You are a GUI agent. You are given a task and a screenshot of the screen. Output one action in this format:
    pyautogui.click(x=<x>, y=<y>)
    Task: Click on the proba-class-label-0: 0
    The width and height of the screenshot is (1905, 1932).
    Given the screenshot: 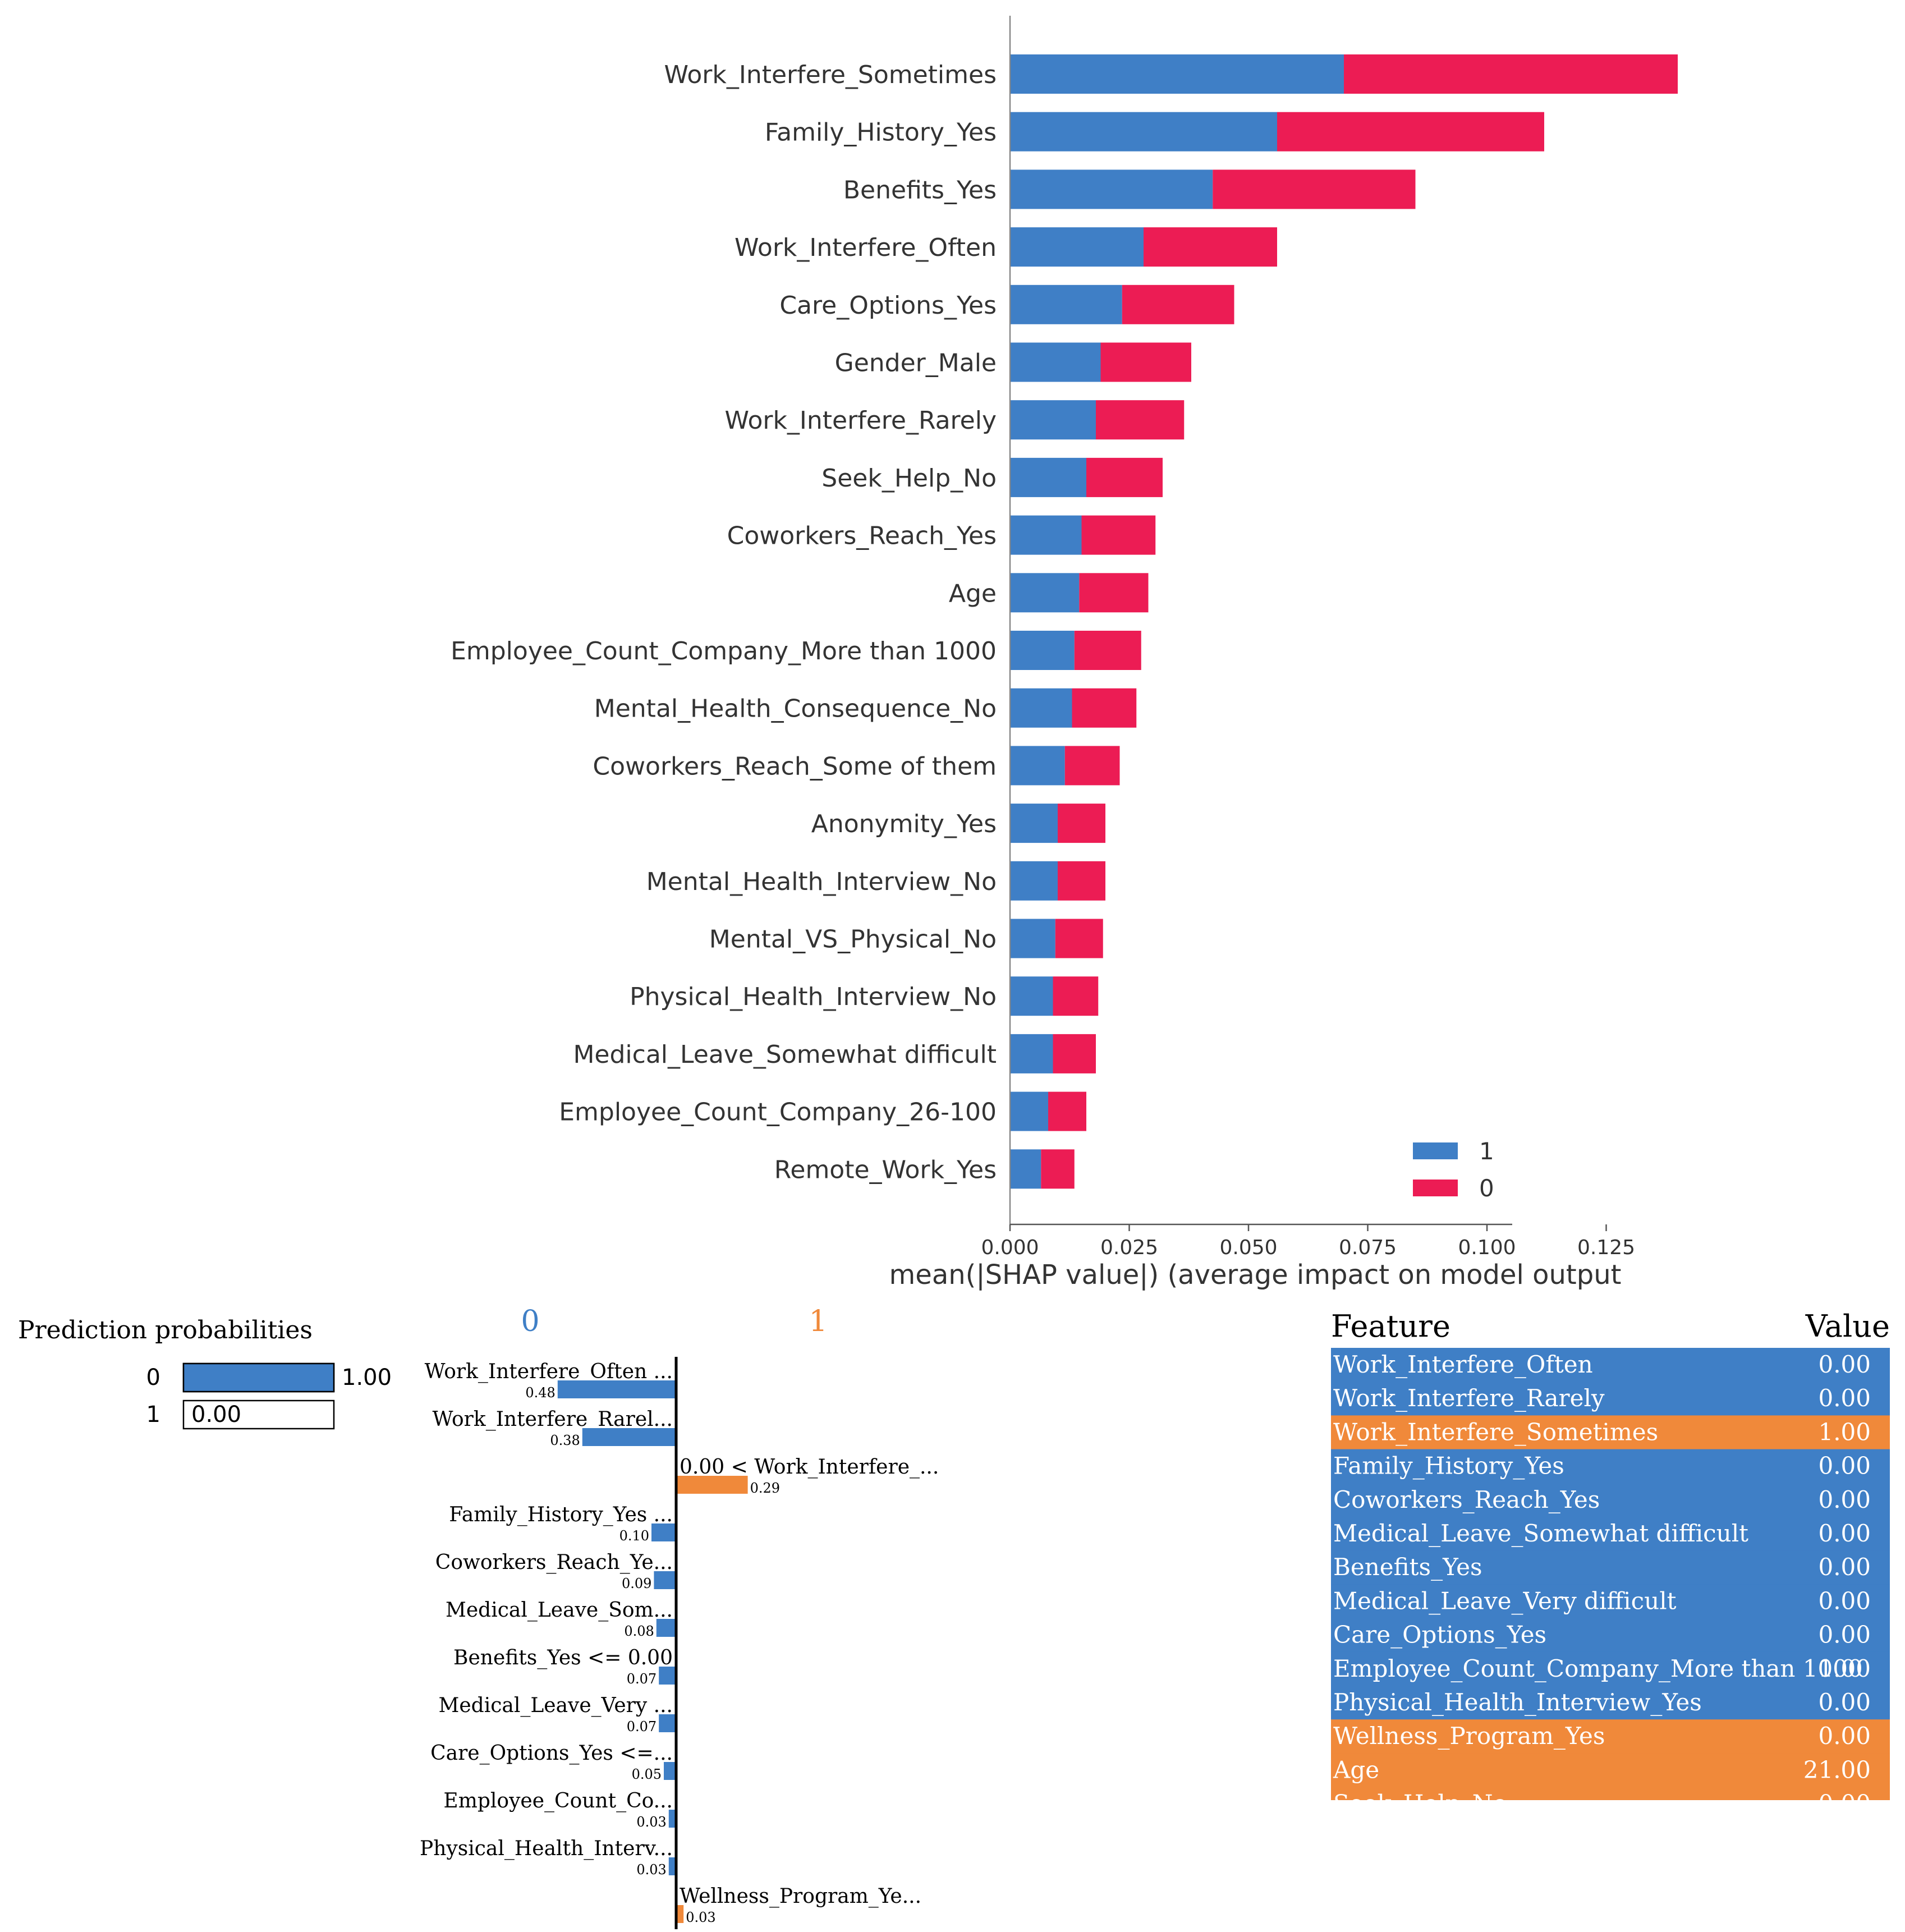 What is the action you would take?
    pyautogui.click(x=153, y=1378)
    